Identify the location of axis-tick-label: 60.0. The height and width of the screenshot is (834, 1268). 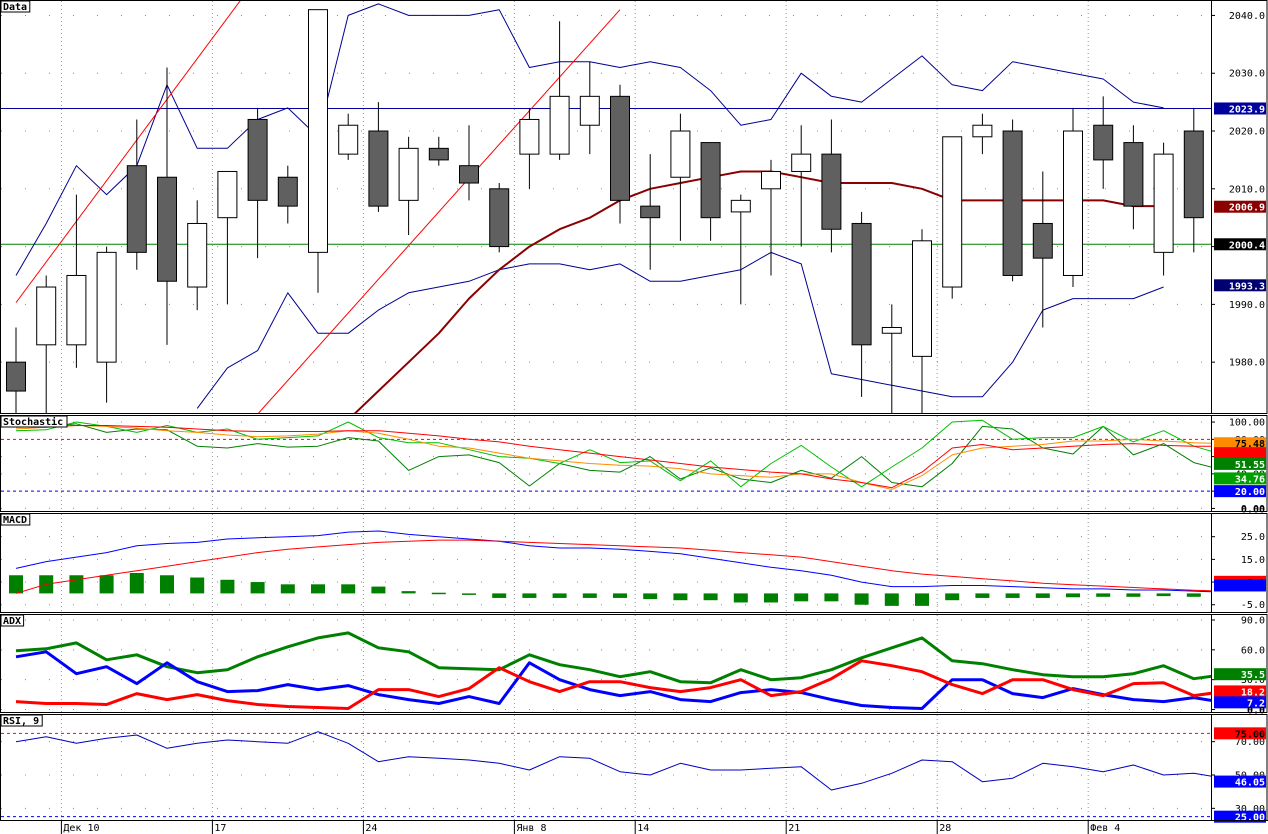
(1253, 650).